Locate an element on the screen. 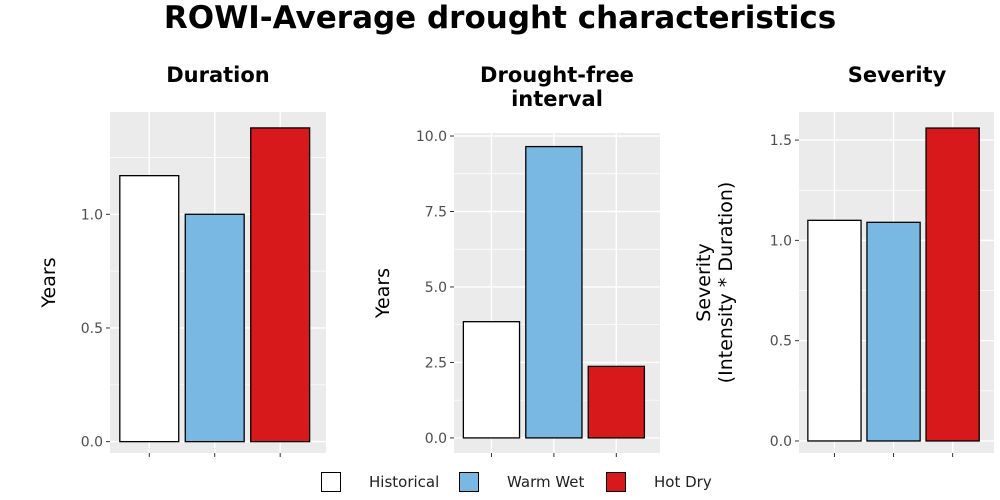  y-tick-label: 1.5 is located at coordinates (781, 141).